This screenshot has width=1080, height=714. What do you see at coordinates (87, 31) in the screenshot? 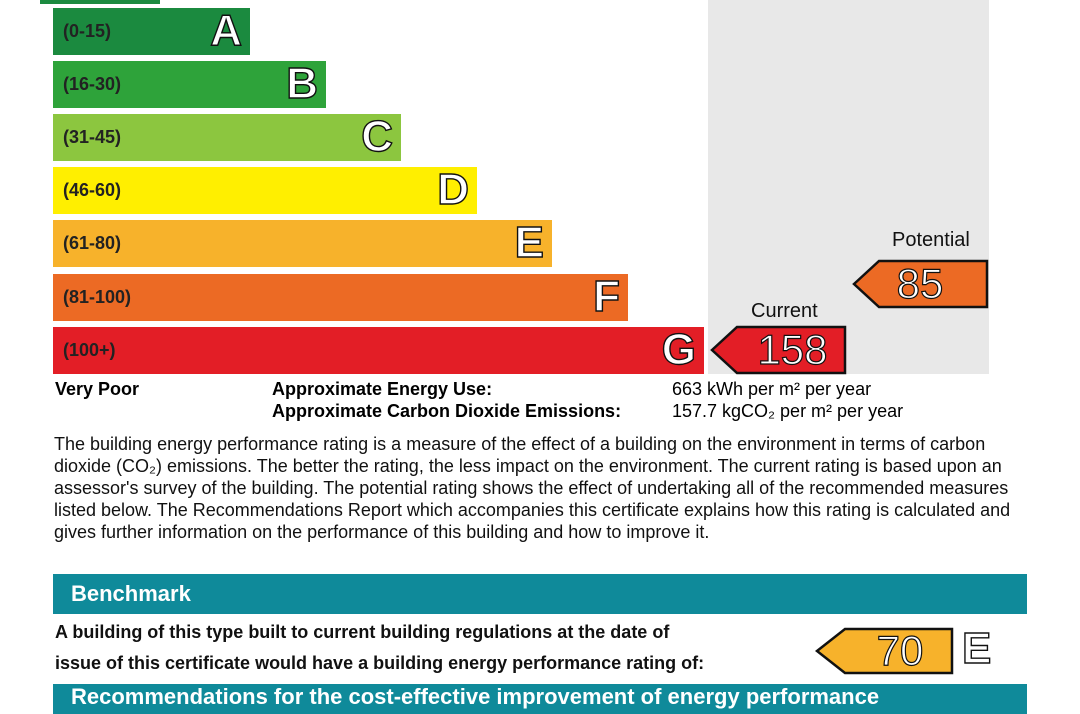
I see `band-range-label: (0-15)` at bounding box center [87, 31].